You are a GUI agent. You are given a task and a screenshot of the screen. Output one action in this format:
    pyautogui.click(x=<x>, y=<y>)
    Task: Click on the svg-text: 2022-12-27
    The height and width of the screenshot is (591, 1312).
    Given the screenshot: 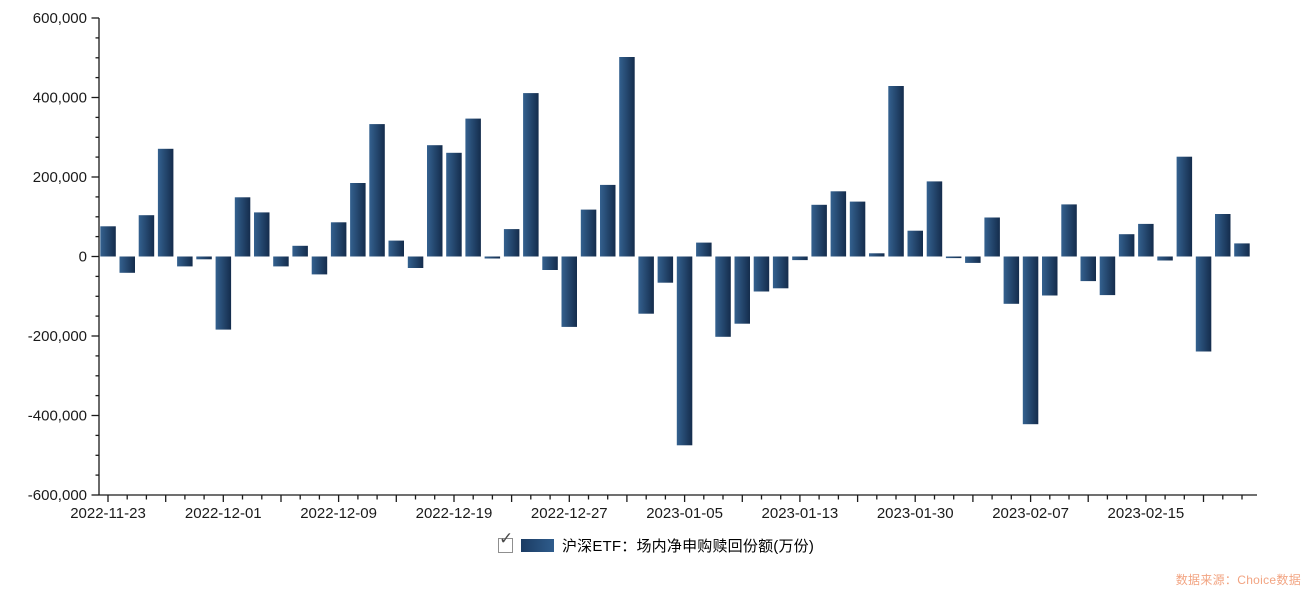 What is the action you would take?
    pyautogui.click(x=569, y=513)
    